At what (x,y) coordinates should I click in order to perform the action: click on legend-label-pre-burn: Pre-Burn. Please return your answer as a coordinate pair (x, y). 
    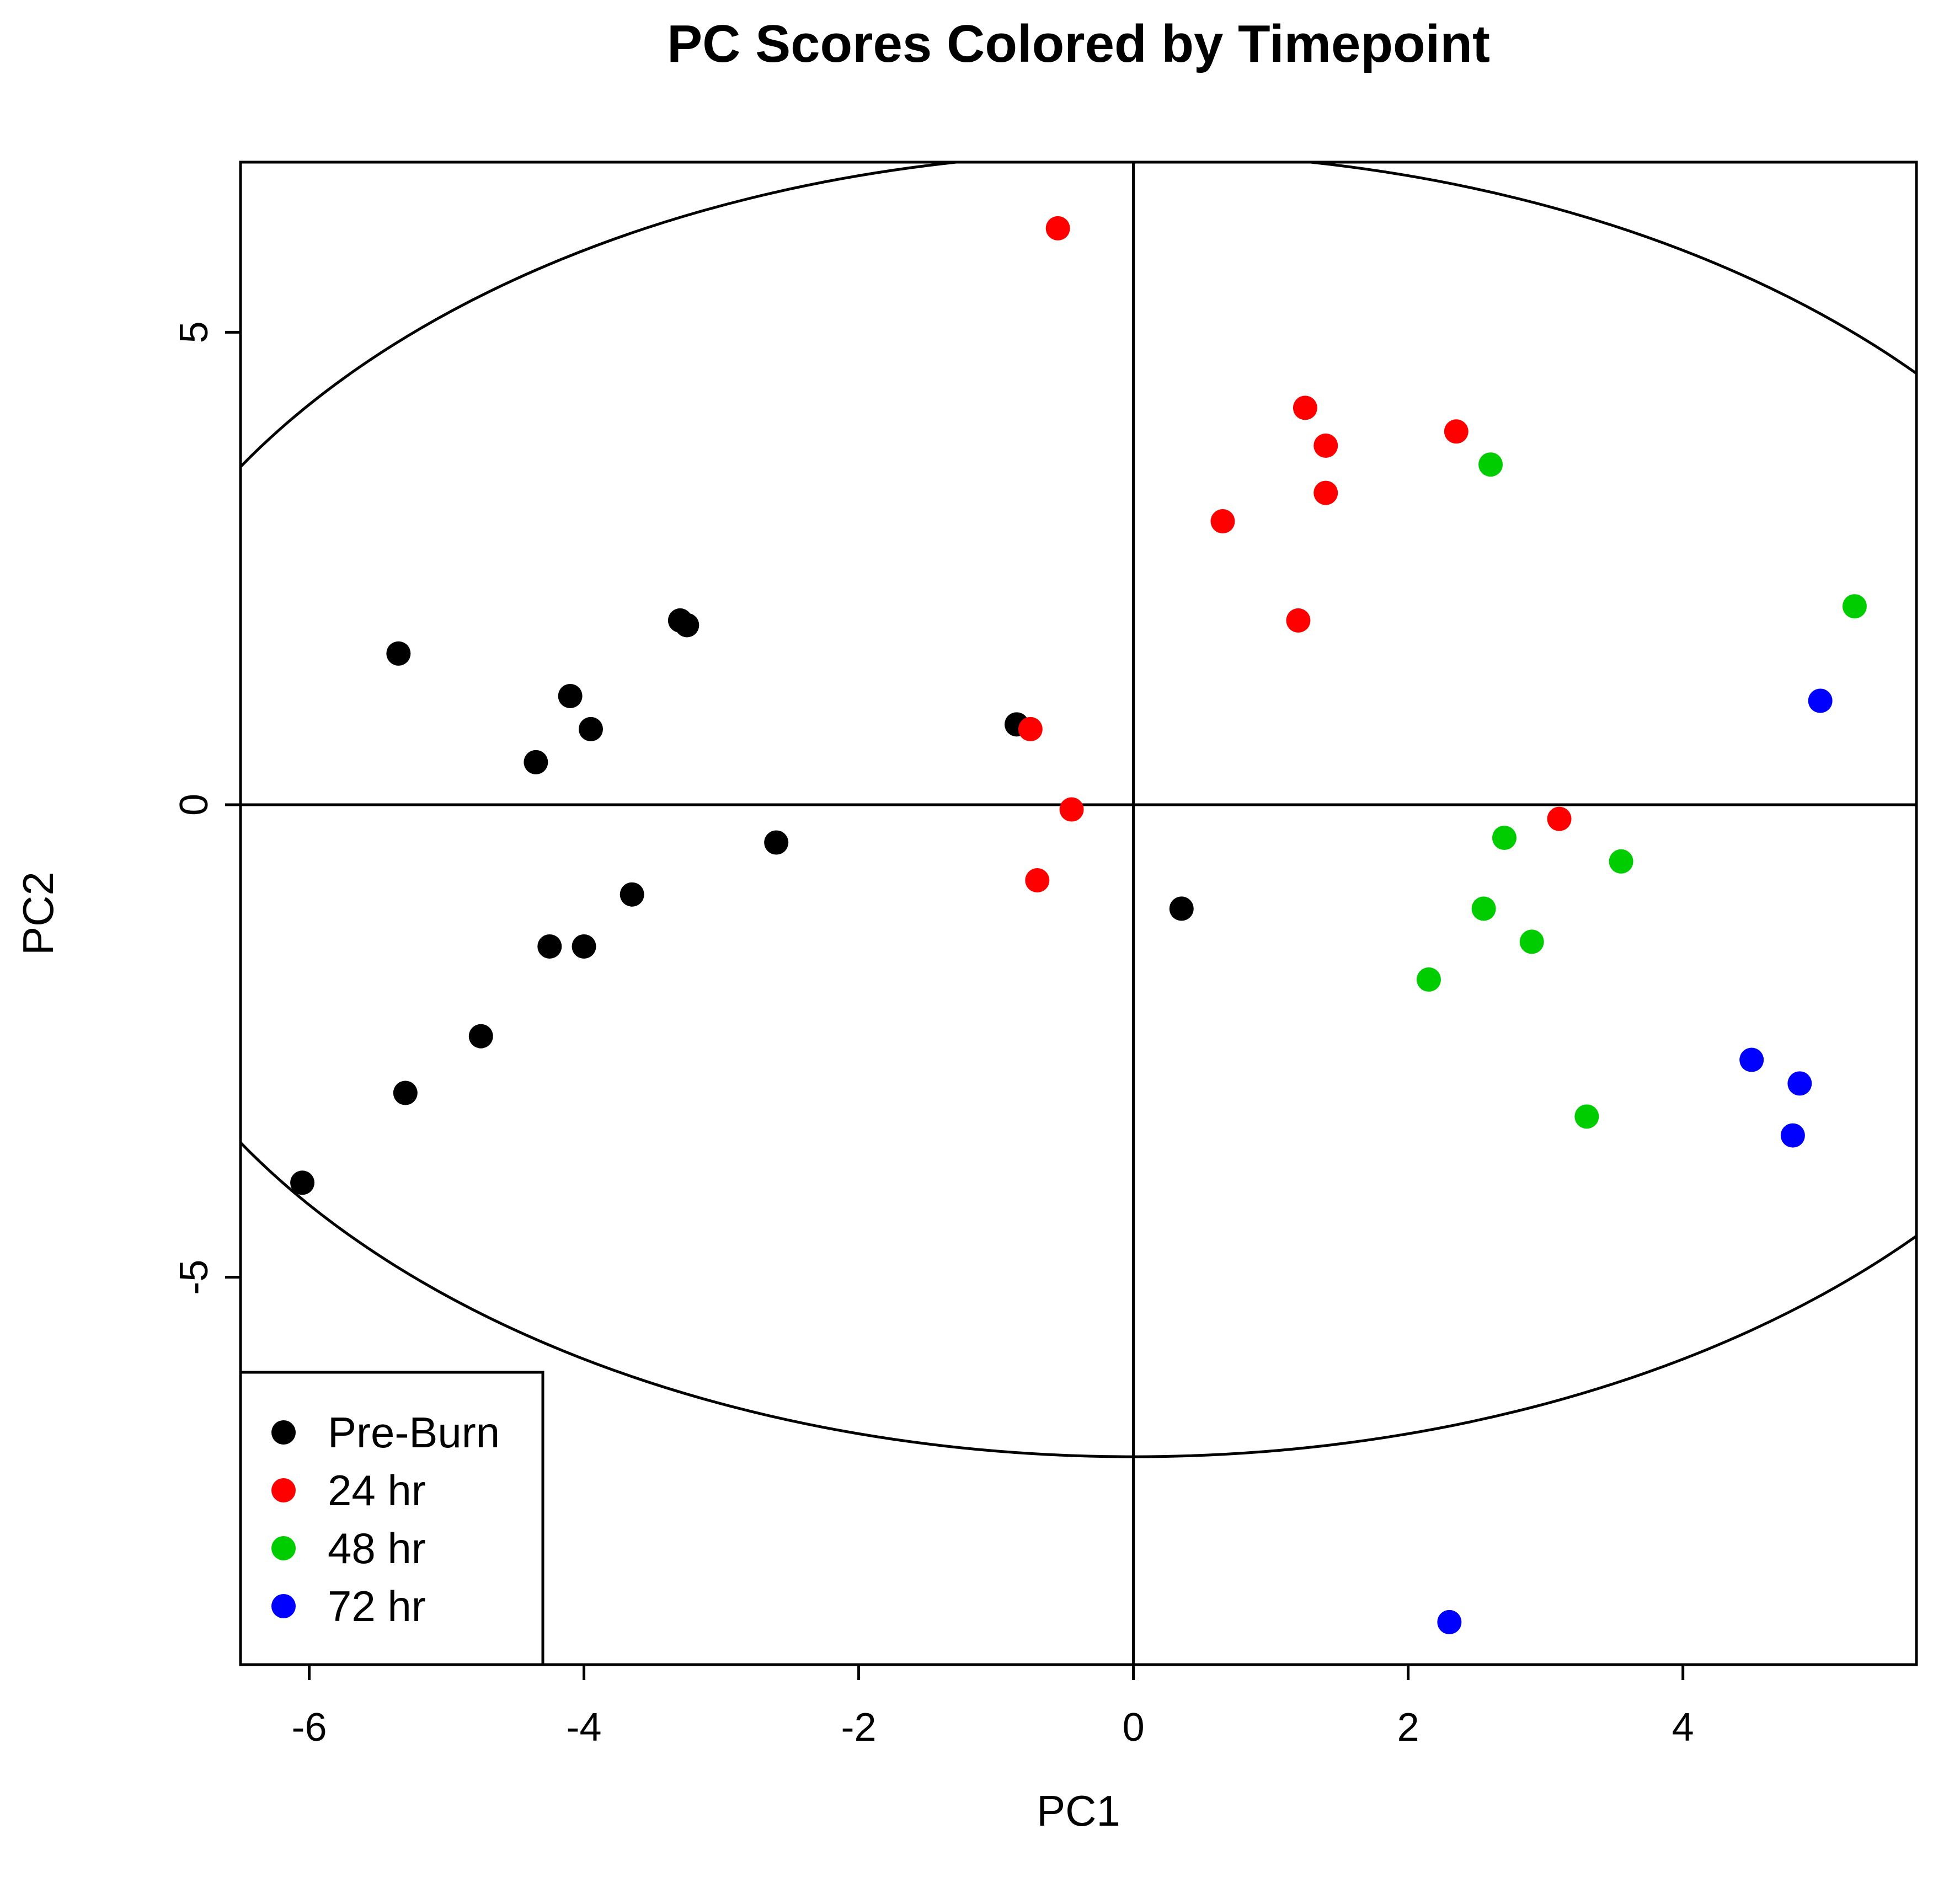
    Looking at the image, I should click on (414, 1433).